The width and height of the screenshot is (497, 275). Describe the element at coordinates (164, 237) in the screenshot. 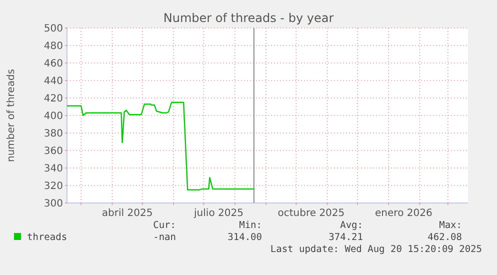

I see `text: -nan` at that location.